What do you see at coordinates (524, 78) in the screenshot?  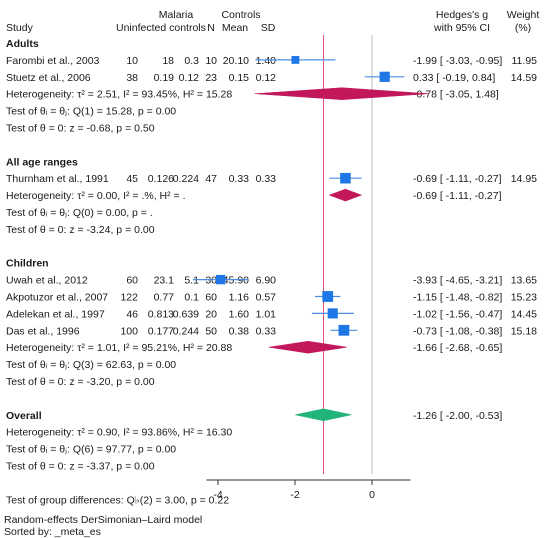 I see `study-weight: 14.59` at bounding box center [524, 78].